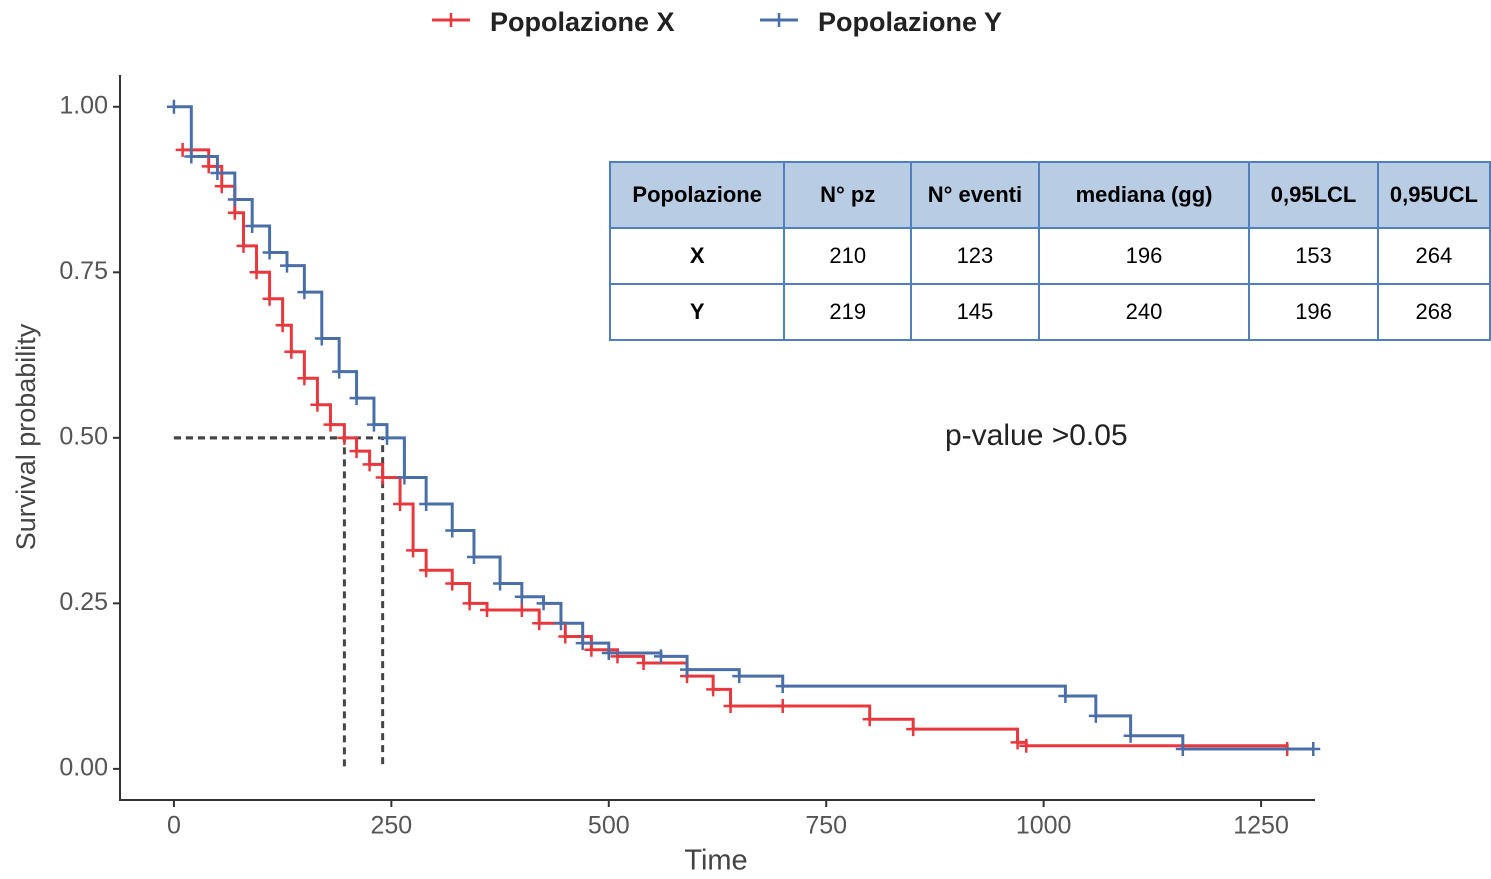 This screenshot has width=1491, height=879. Describe the element at coordinates (391, 826) in the screenshot. I see `x-tick-label: 250` at that location.